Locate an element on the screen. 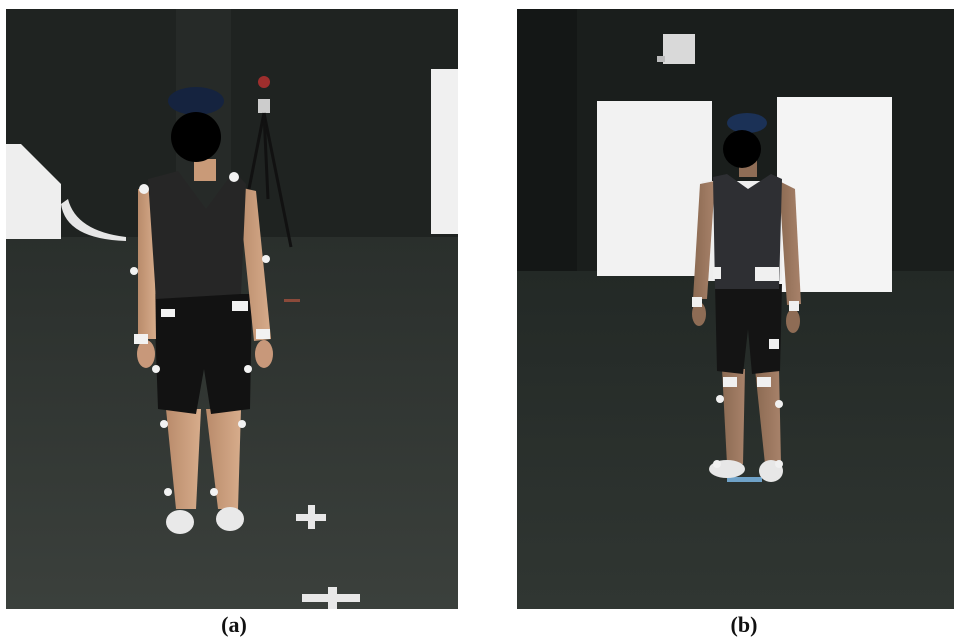 This screenshot has height=641, width=955. panel-caption-b: (b) is located at coordinates (744, 624).